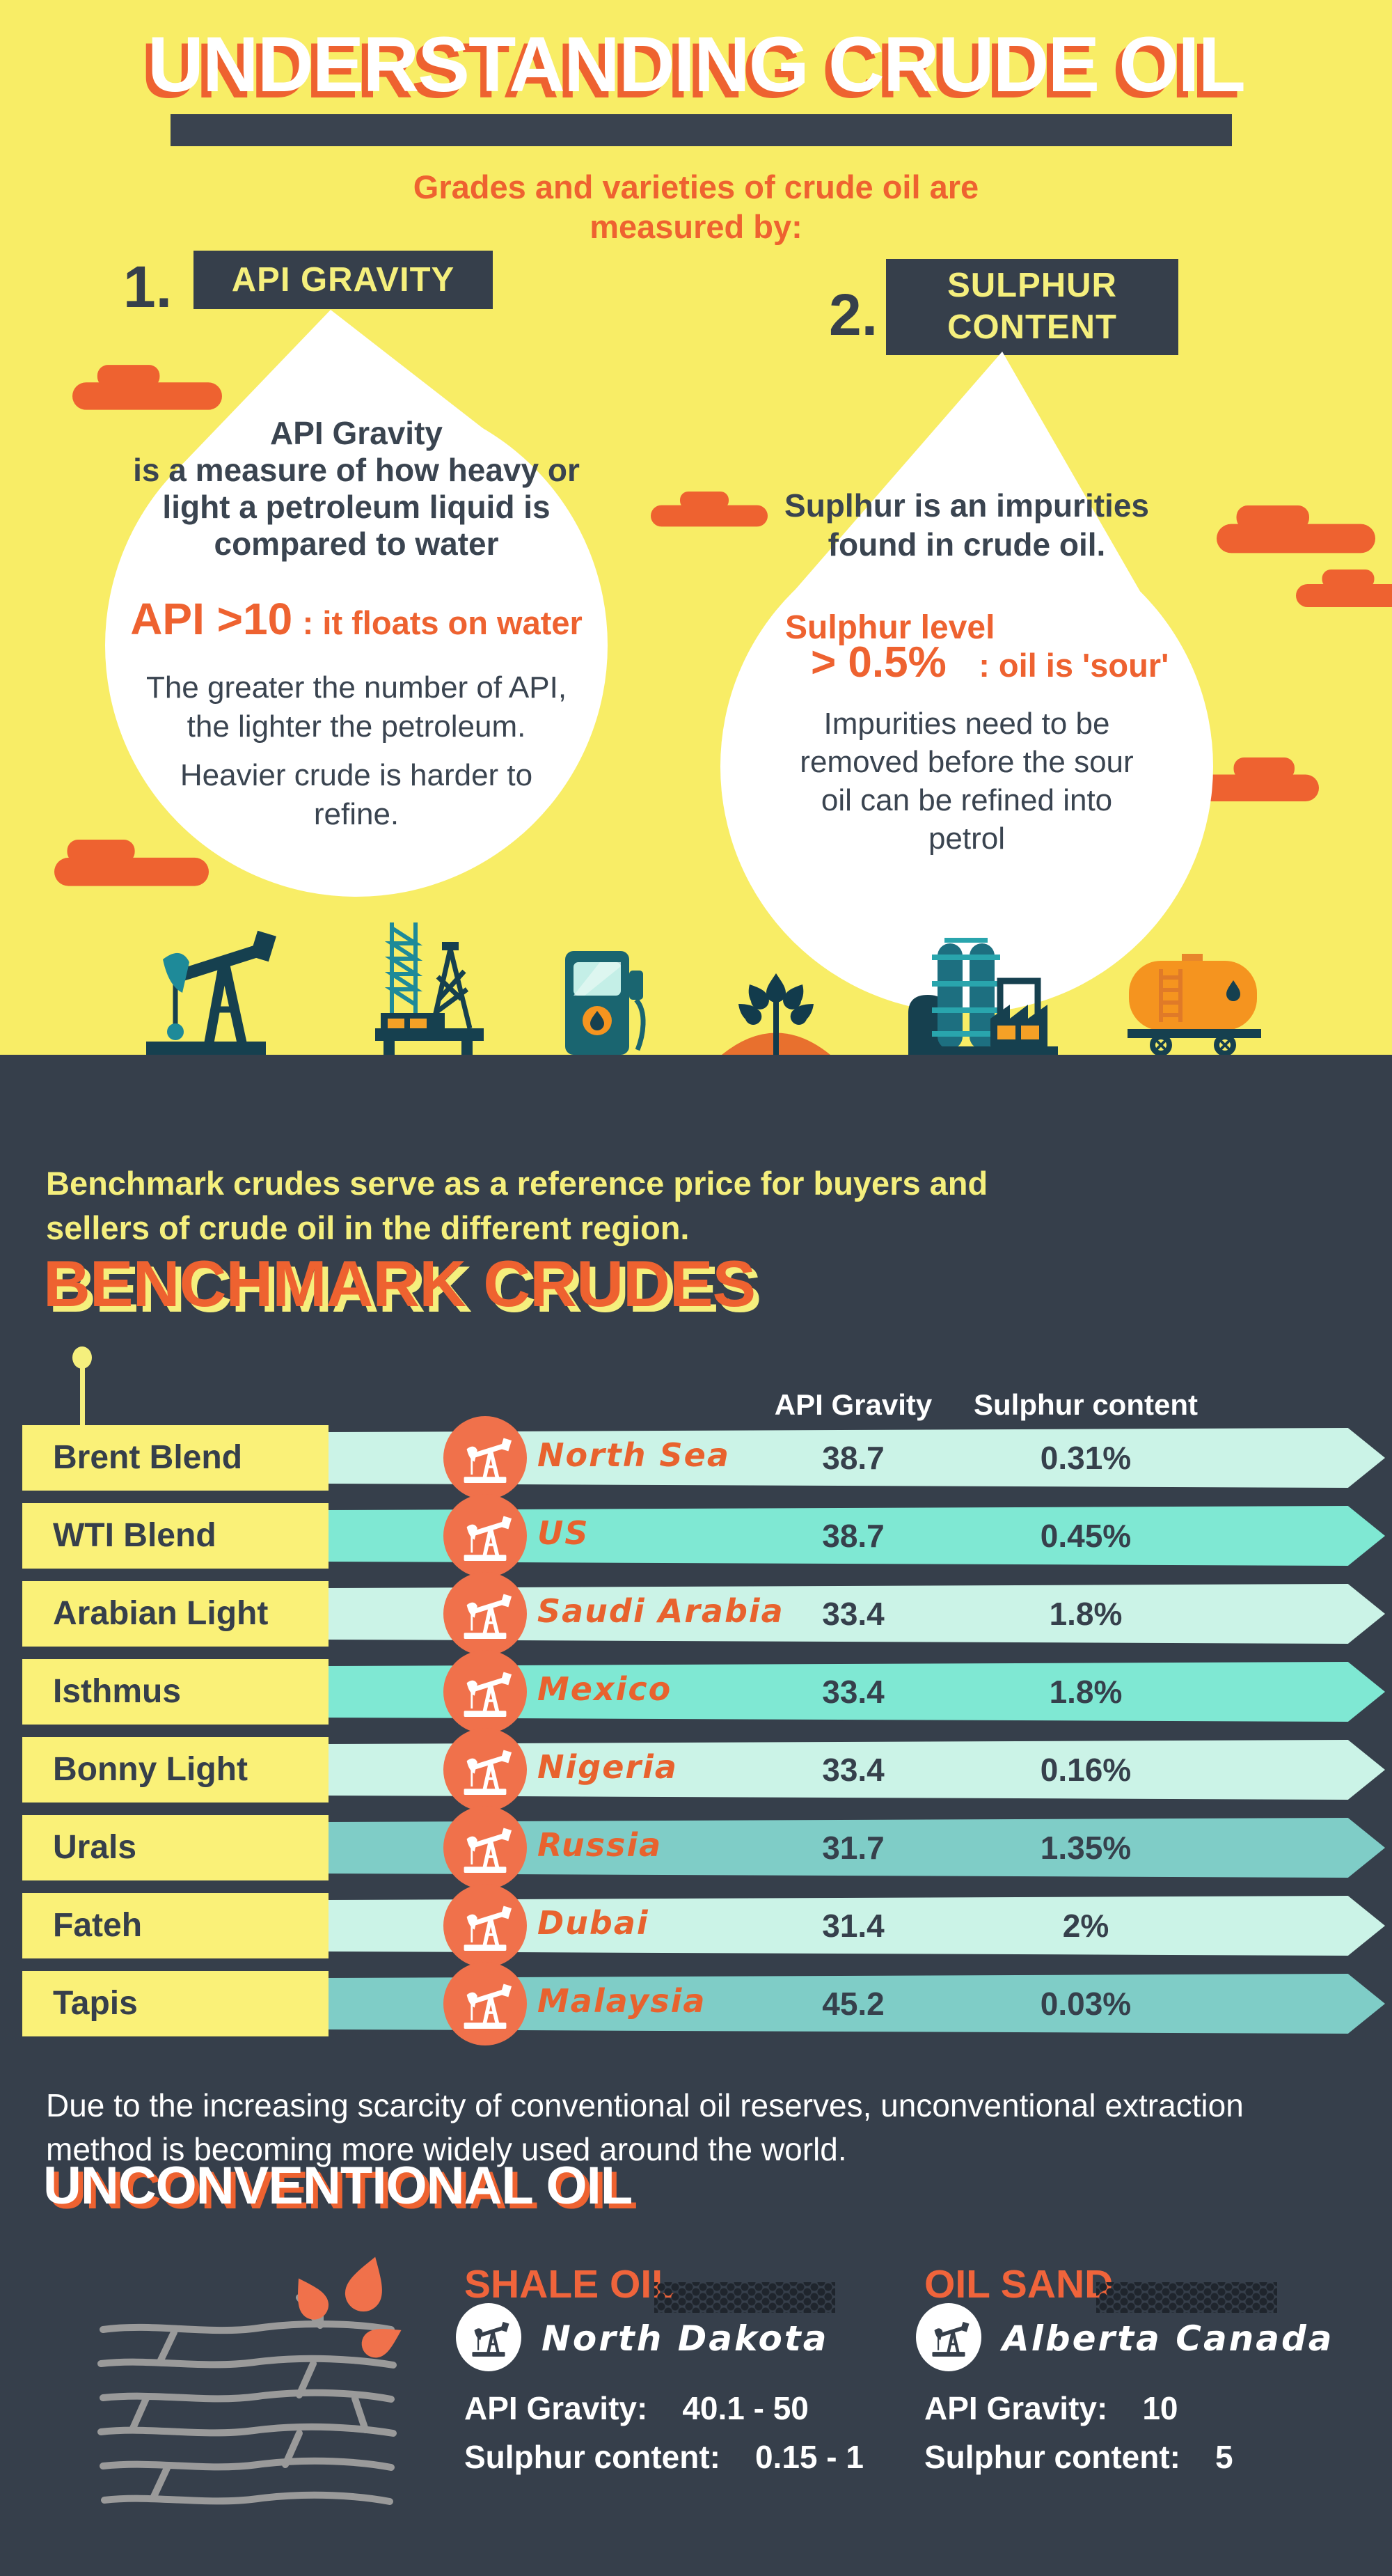 This screenshot has height=2576, width=1392. I want to click on sulphur-content-value: 0.31%, so click(1086, 1458).